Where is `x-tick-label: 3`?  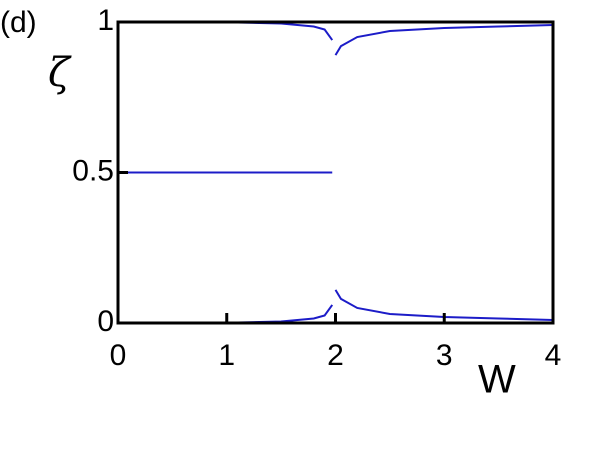 x-tick-label: 3 is located at coordinates (444, 355).